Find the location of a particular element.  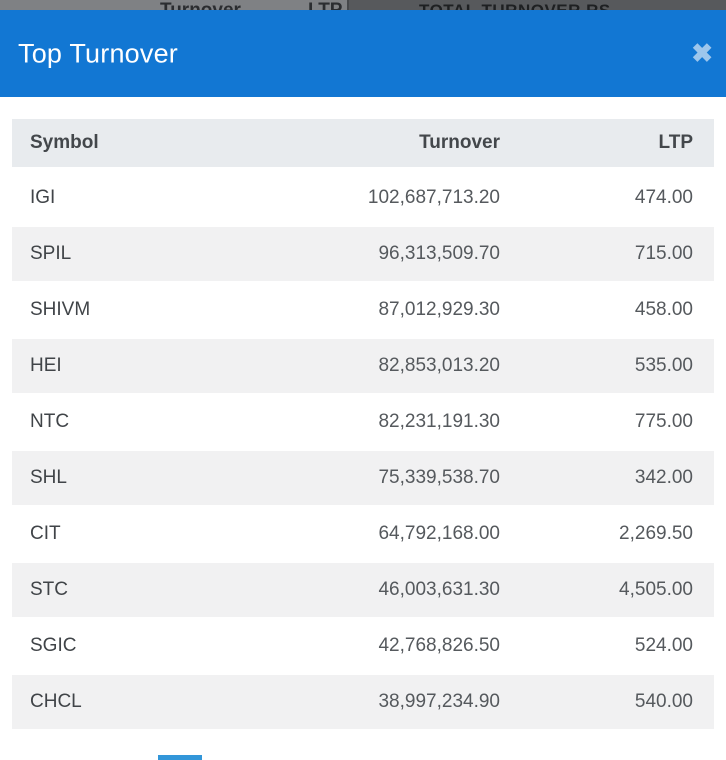

table-row: CIT 64,792,168.00 2,269.50 is located at coordinates (363, 535).